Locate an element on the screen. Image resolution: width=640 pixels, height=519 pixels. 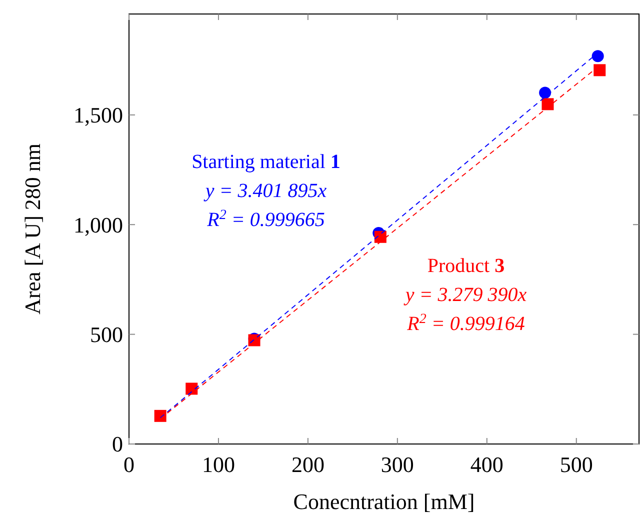
x-tick-label: 300 is located at coordinates (397, 464).